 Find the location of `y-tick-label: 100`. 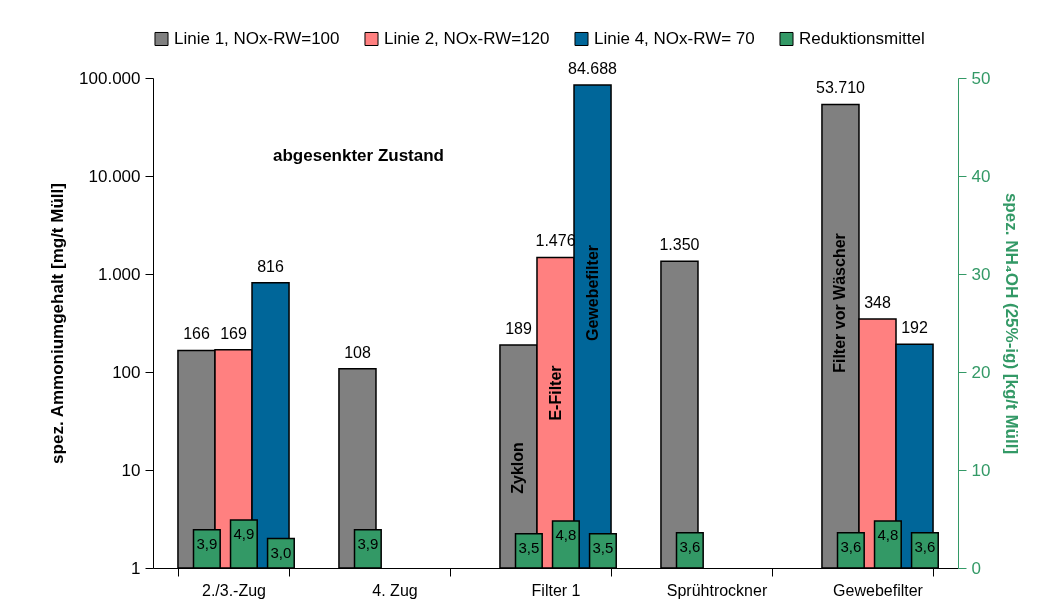

y-tick-label: 100 is located at coordinates (126, 372).